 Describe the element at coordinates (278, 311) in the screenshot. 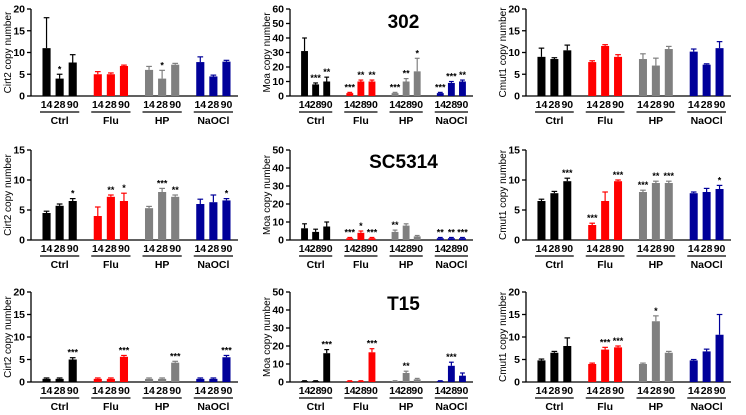

I see `y-tick-label: 40` at that location.